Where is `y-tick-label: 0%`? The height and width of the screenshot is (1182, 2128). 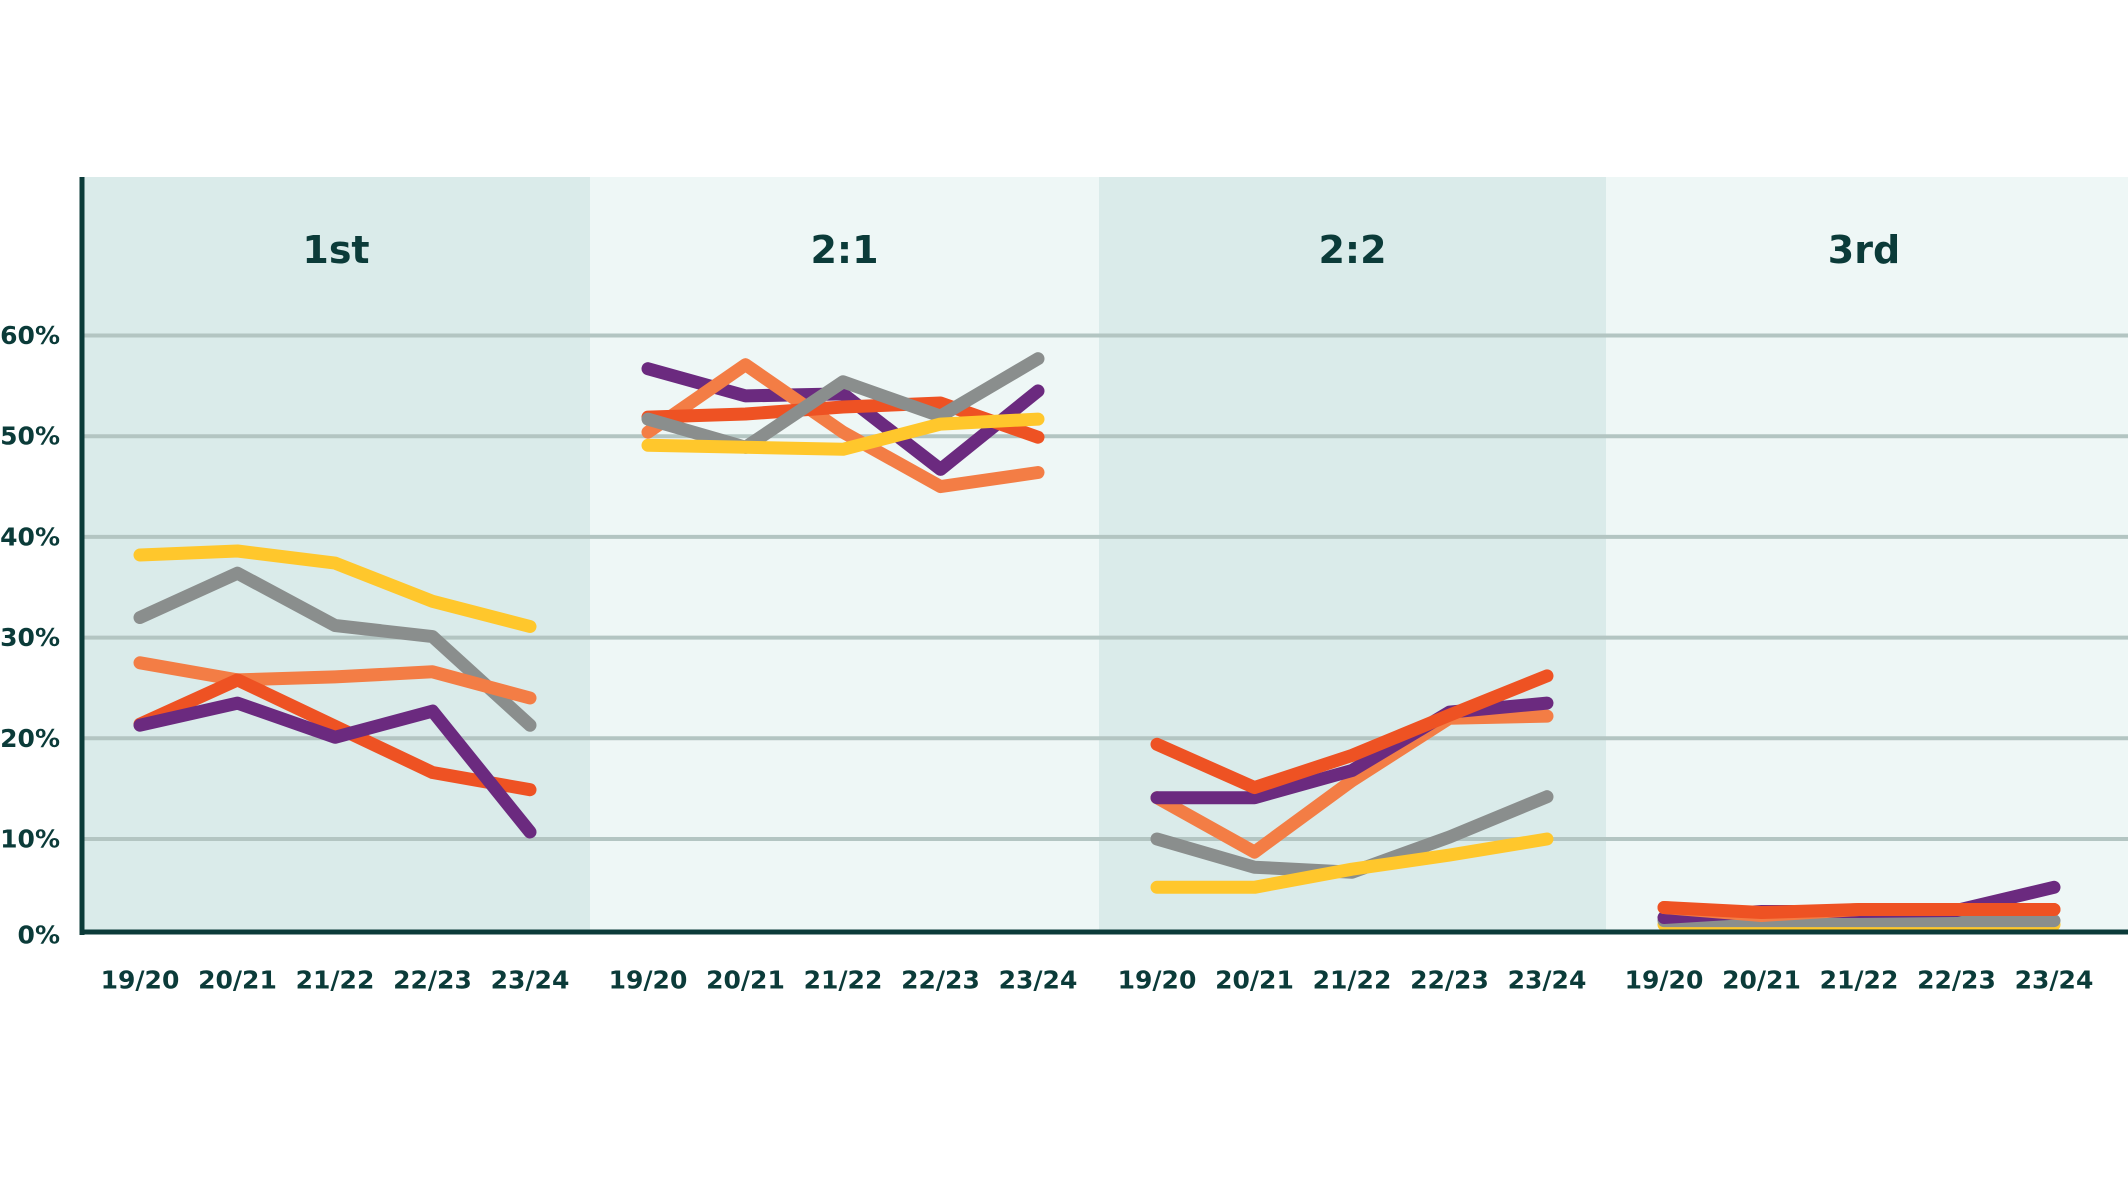
y-tick-label: 0% is located at coordinates (39, 935).